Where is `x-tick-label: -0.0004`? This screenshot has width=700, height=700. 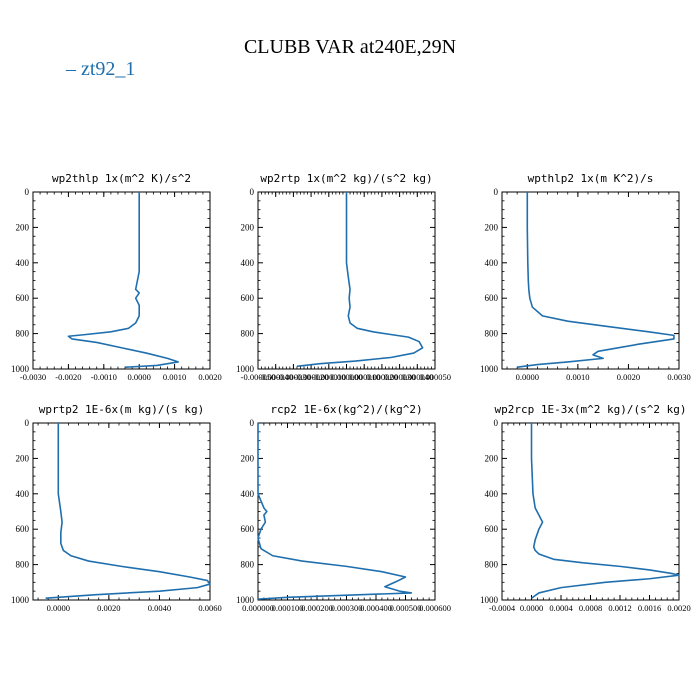
x-tick-label: -0.0004 is located at coordinates (502, 608).